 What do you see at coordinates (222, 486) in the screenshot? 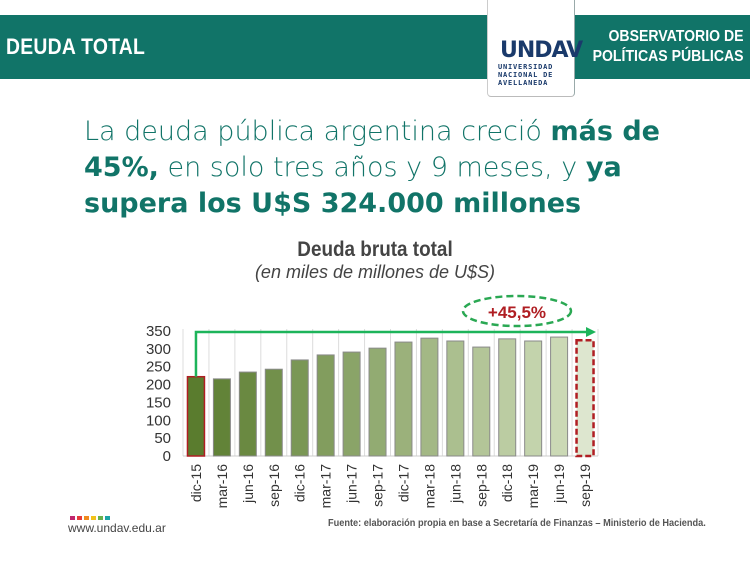
I see `x-tick-label: mar-16` at bounding box center [222, 486].